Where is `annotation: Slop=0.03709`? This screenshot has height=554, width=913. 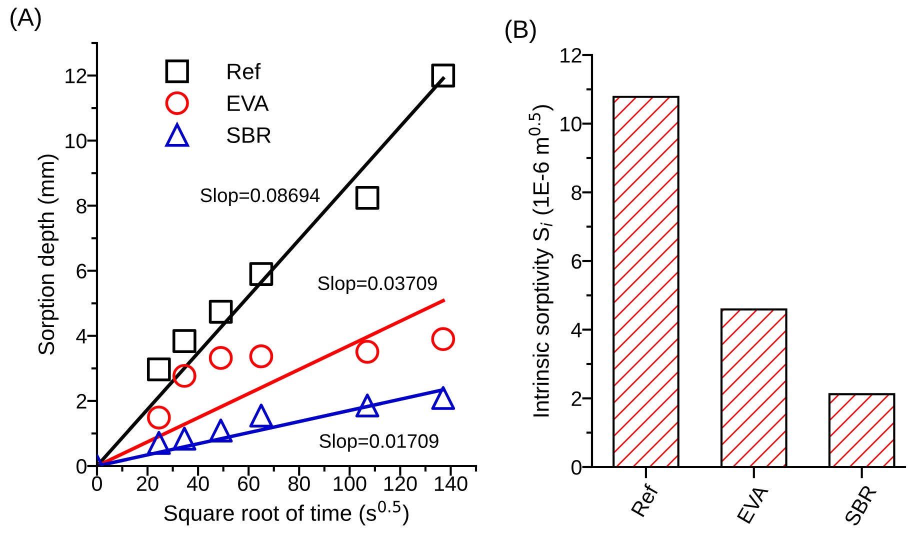
annotation: Slop=0.03709 is located at coordinates (377, 285).